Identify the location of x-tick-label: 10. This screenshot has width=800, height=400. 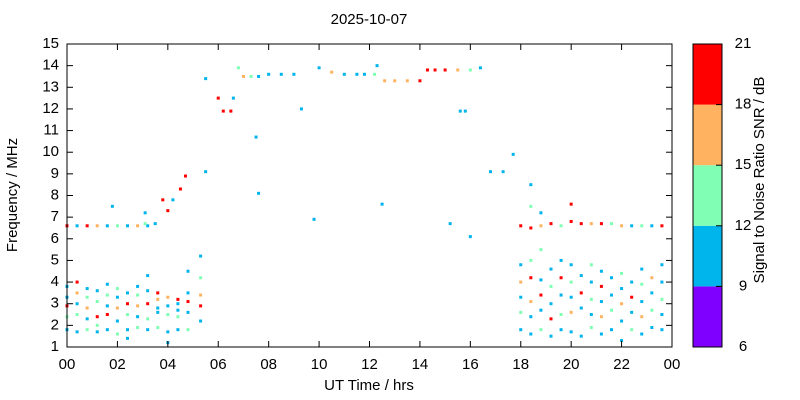
(319, 364).